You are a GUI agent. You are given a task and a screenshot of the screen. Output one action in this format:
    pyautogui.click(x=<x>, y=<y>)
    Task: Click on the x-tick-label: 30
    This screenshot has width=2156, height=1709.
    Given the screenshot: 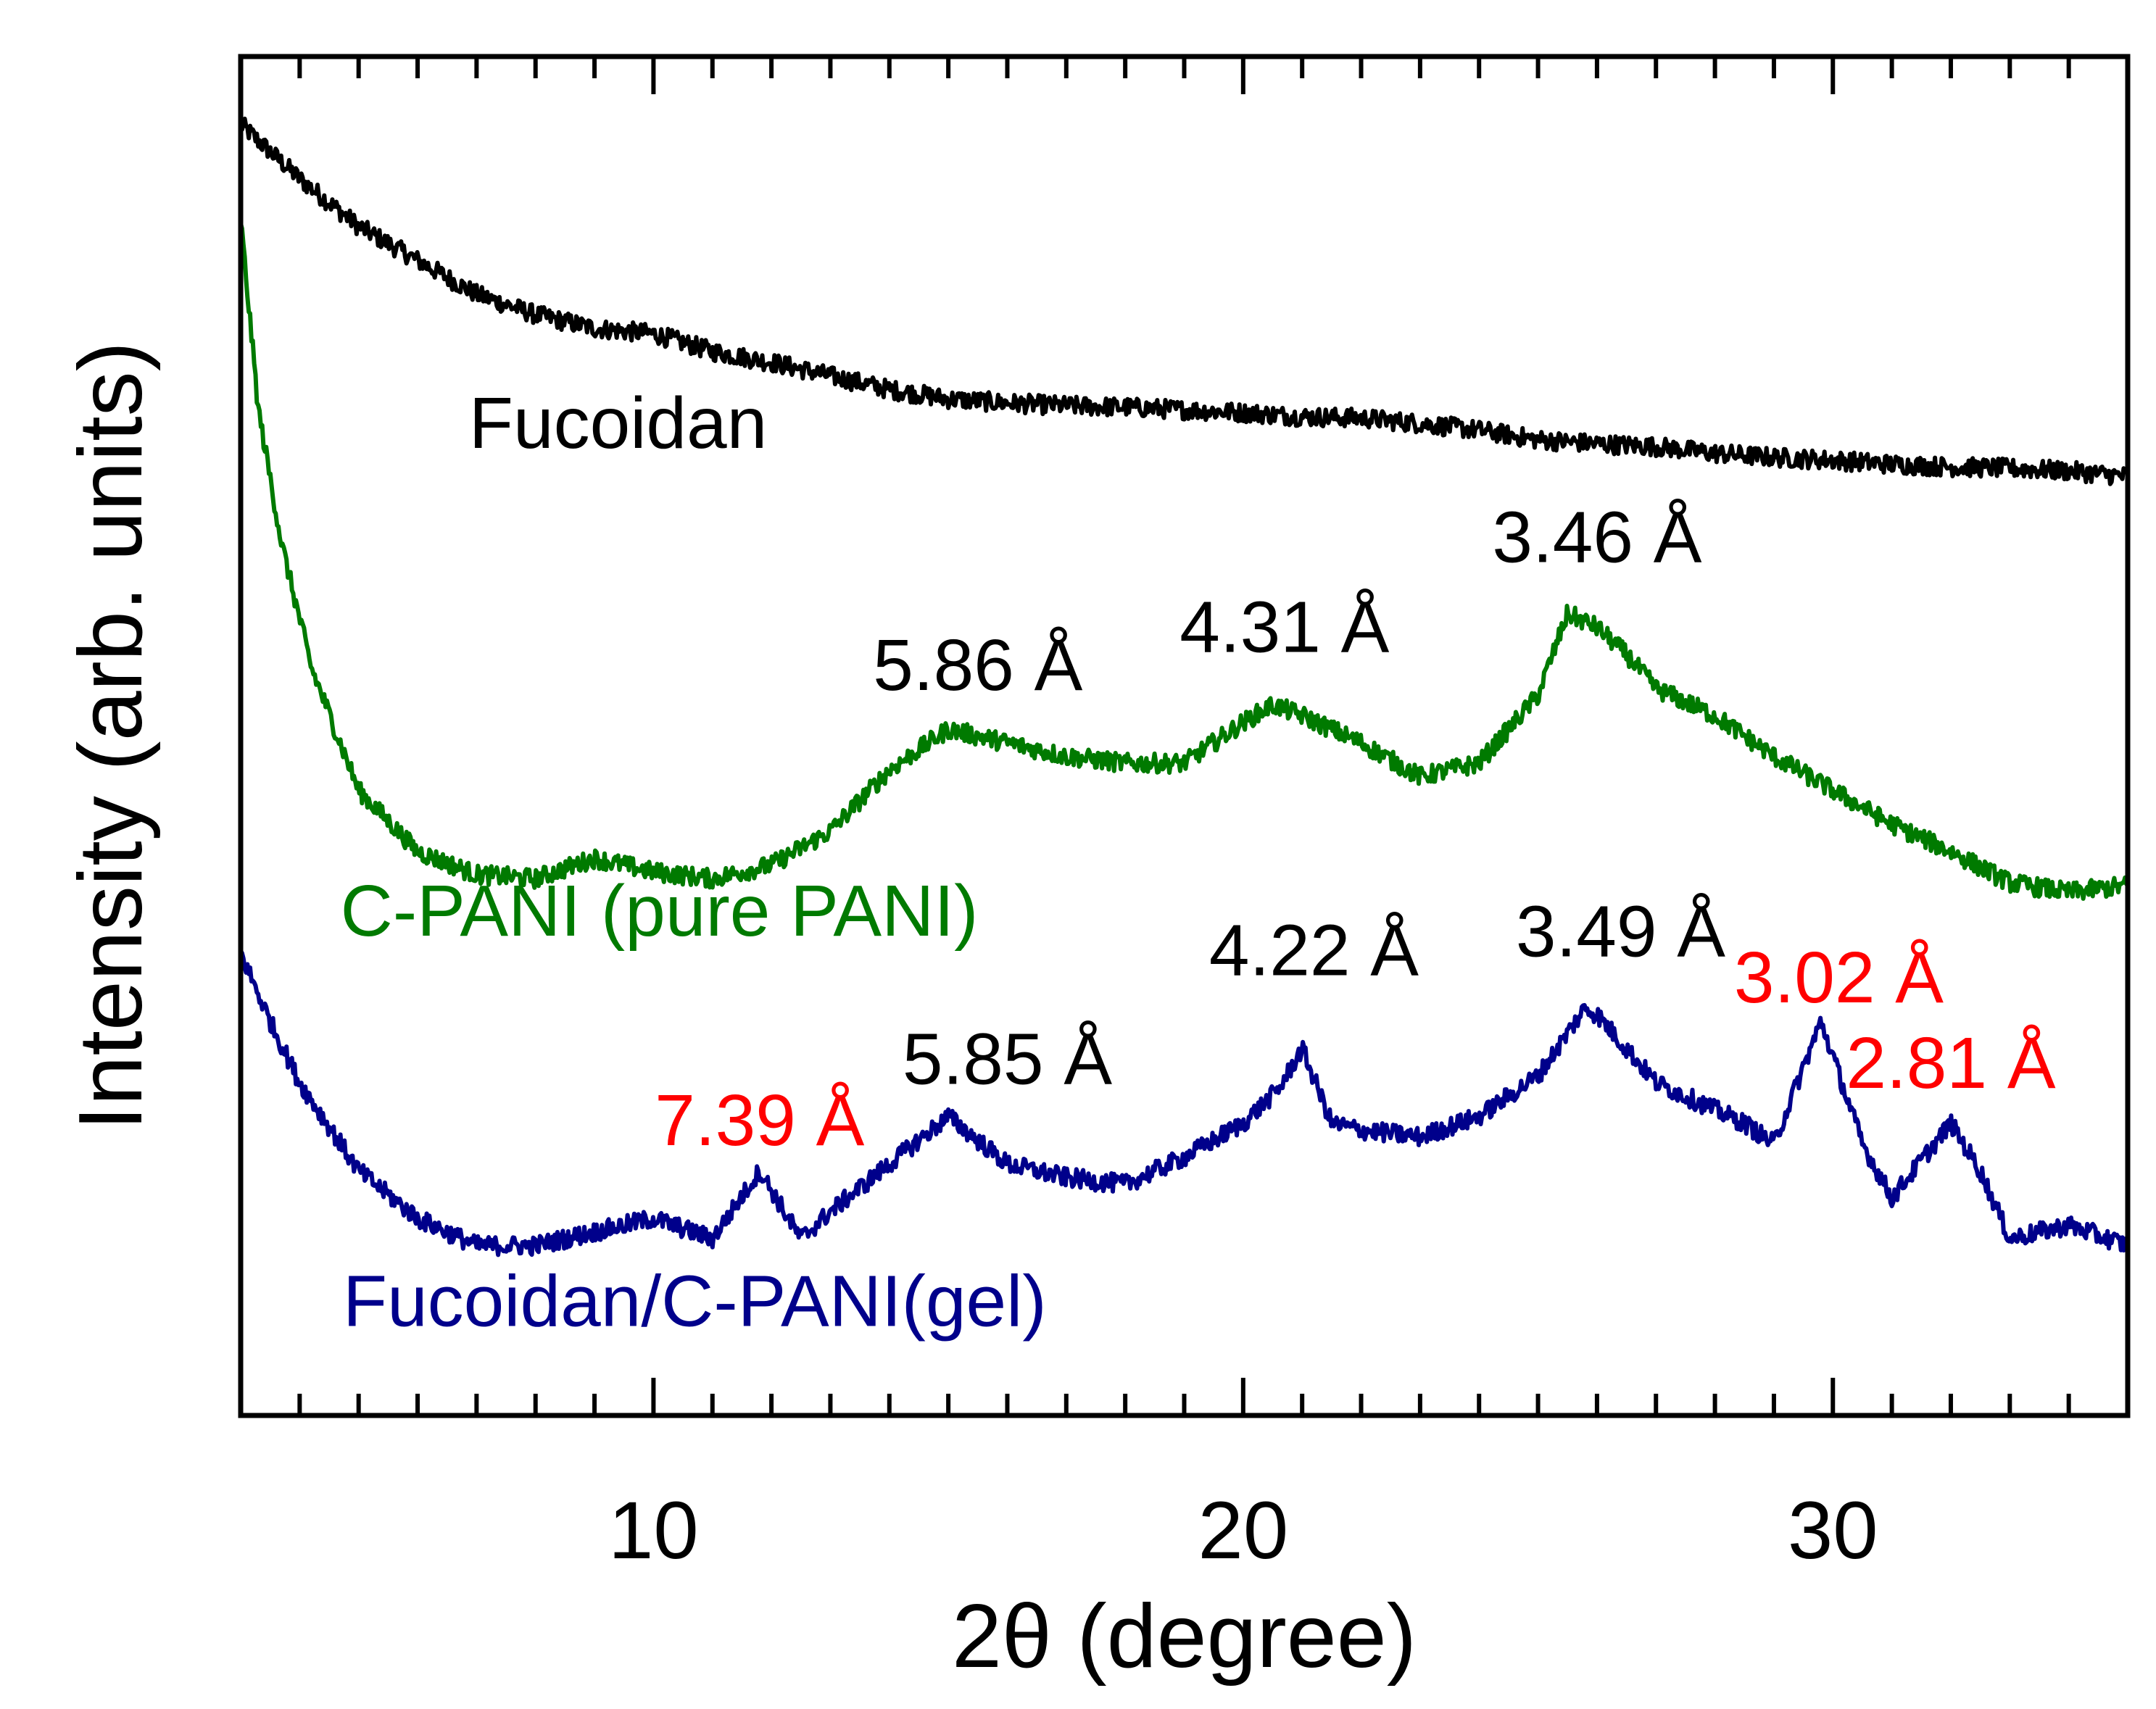 What is the action you would take?
    pyautogui.click(x=1833, y=1530)
    